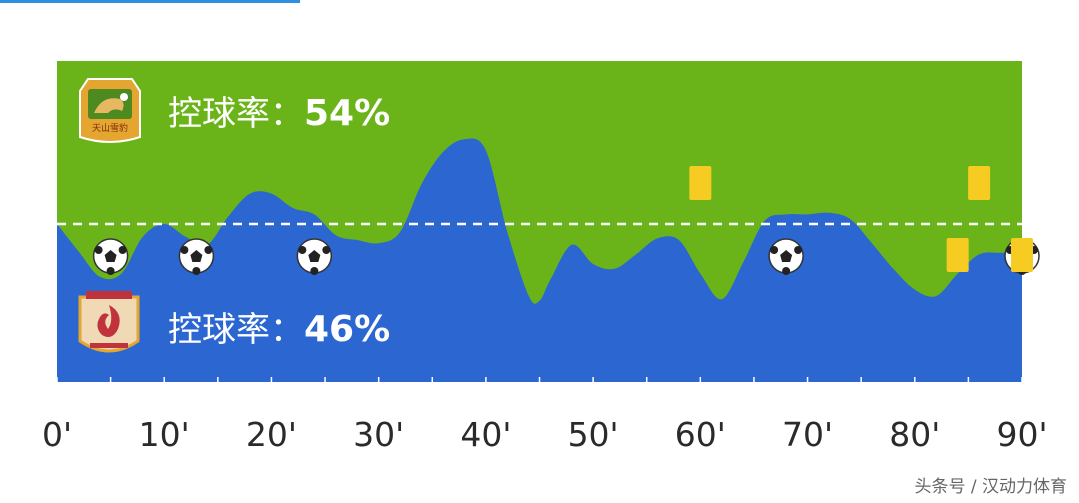 This screenshot has height=503, width=1079. Describe the element at coordinates (110, 128) in the screenshot. I see `home-crest-text: 天山雪豹` at that location.